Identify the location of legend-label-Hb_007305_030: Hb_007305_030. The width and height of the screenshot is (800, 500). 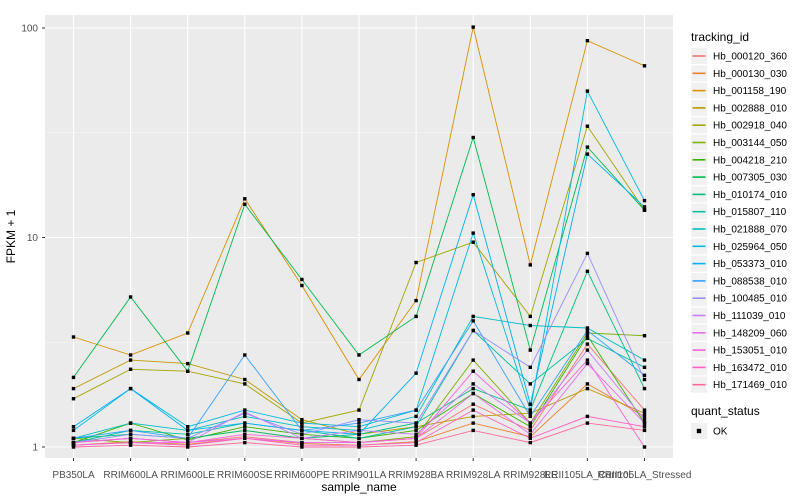
(750, 178).